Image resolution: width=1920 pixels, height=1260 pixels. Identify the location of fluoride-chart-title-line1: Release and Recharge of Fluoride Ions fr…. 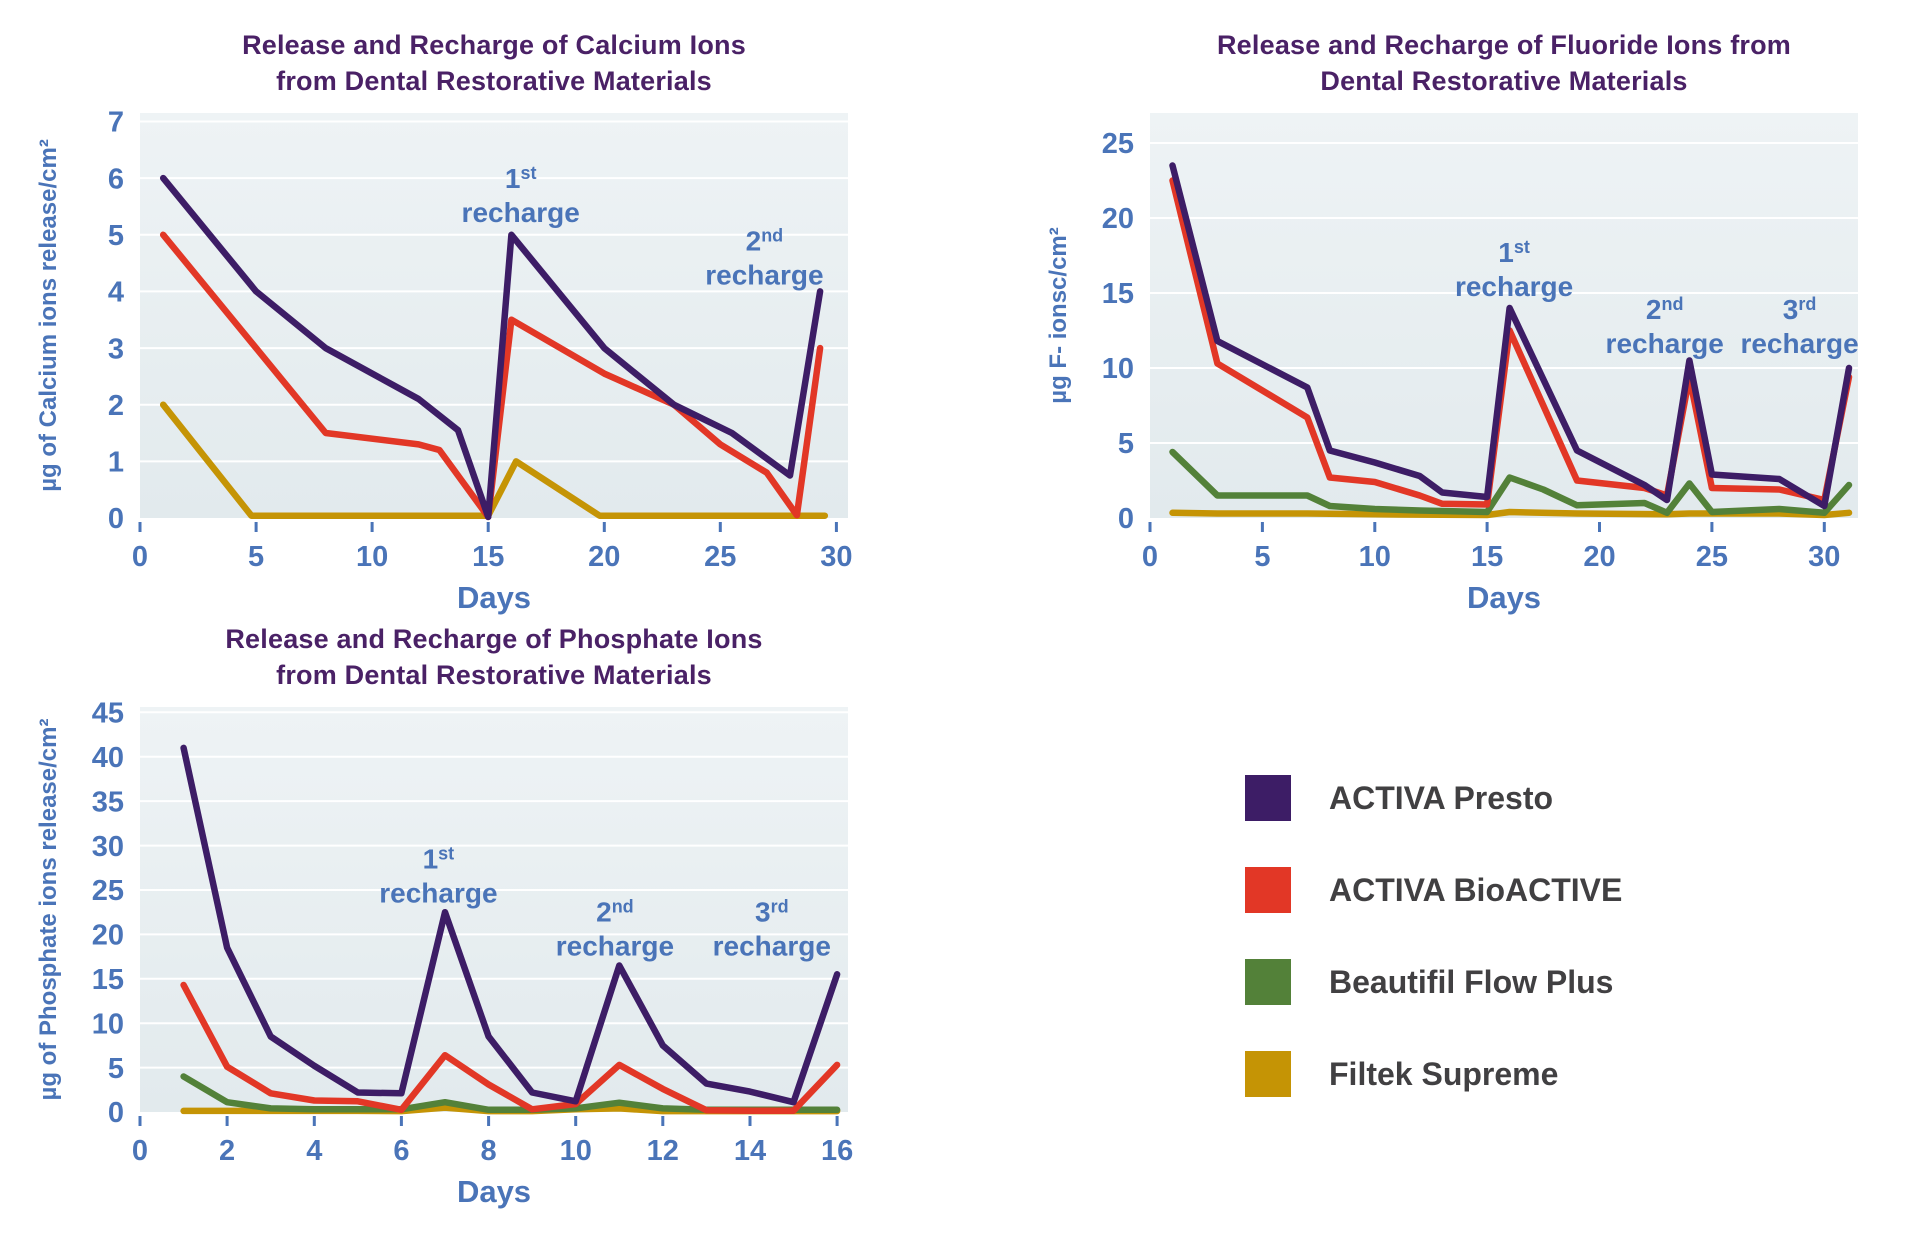
(1504, 45).